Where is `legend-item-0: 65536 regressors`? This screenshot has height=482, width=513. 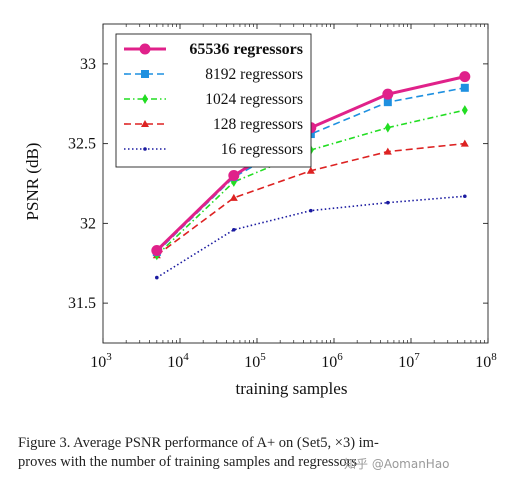
legend-item-0: 65536 regressors is located at coordinates (213, 49).